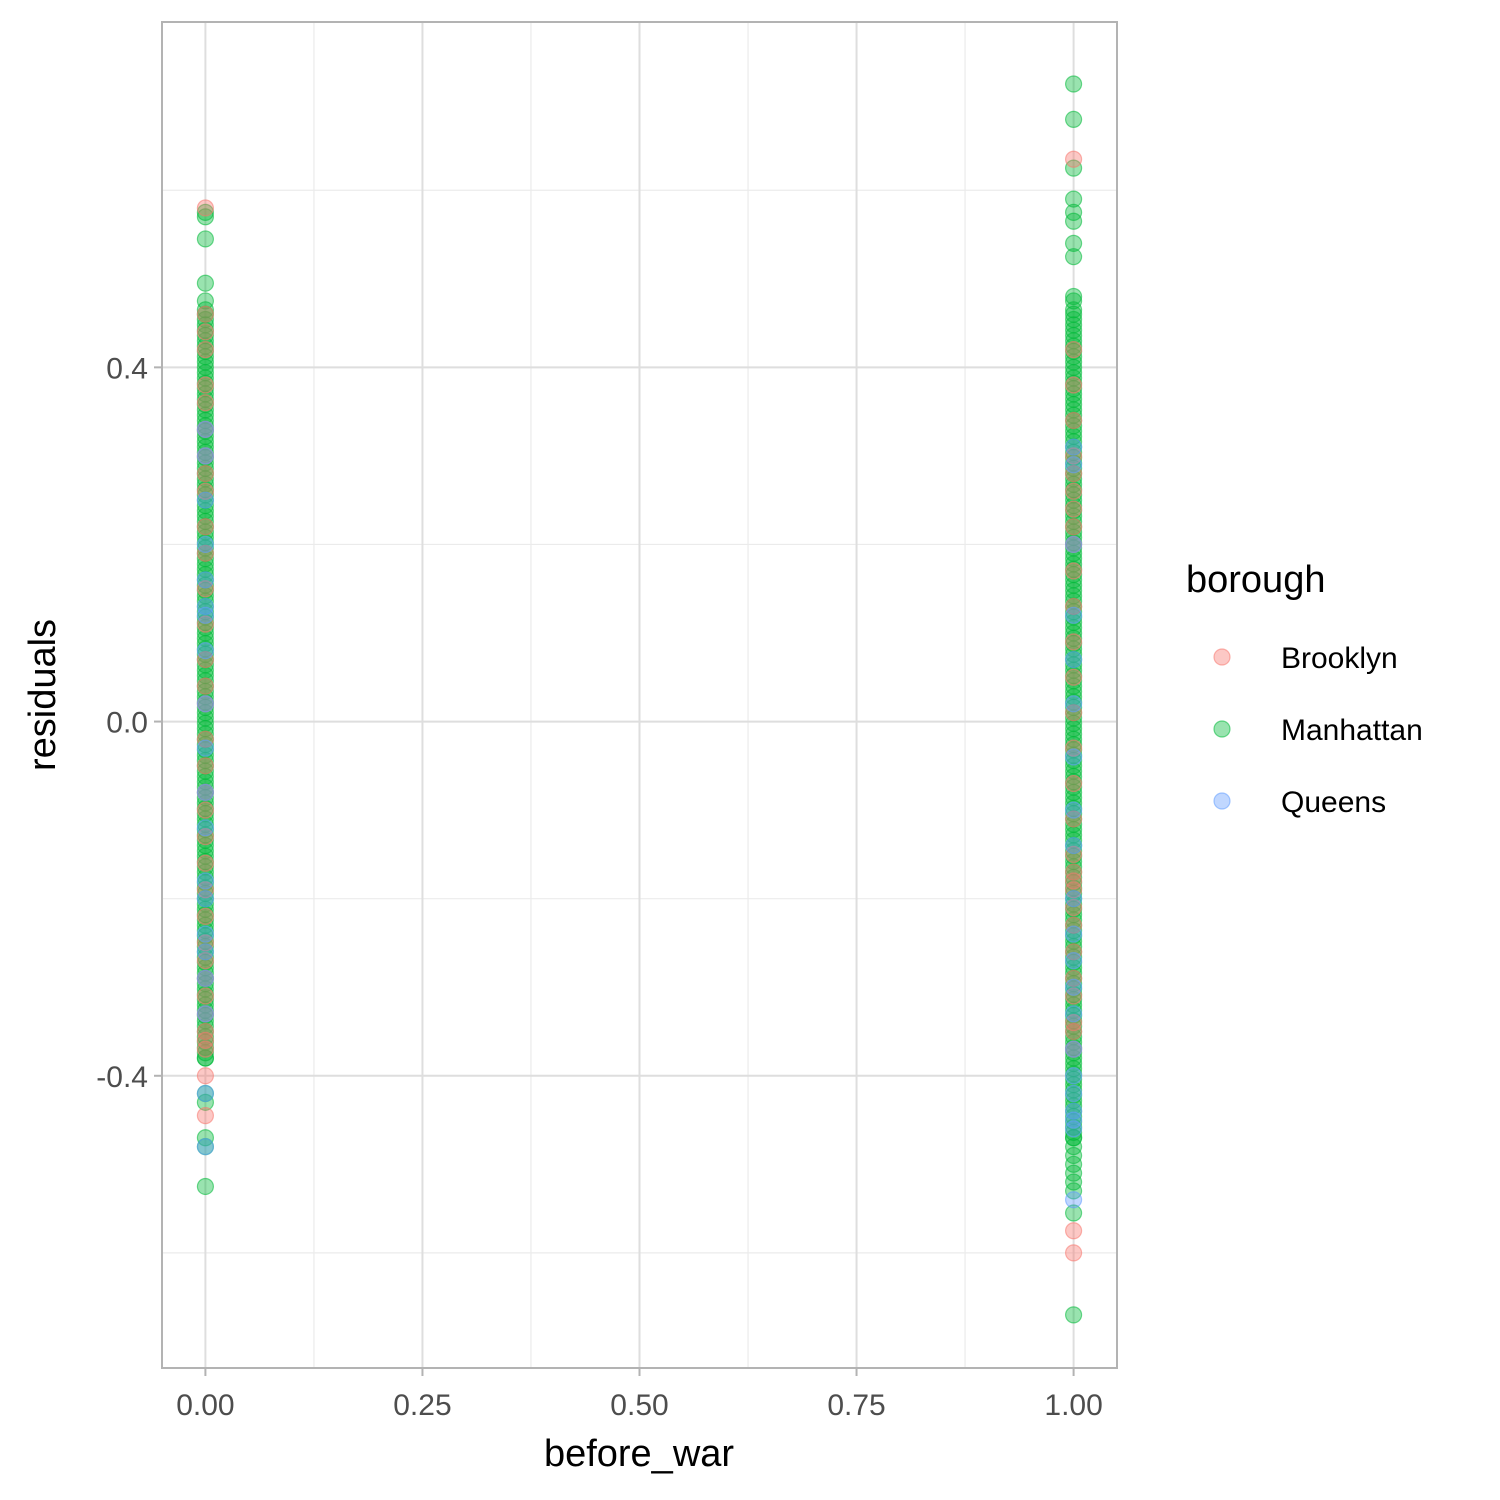  I want to click on y-axis-ticks: -0.4 0.0 0.4, so click(129, 723).